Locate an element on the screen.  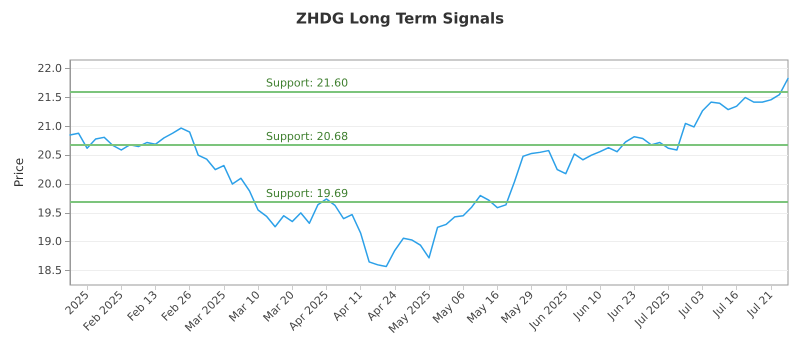
y-tick-label: 21.0 is located at coordinates (50, 126).